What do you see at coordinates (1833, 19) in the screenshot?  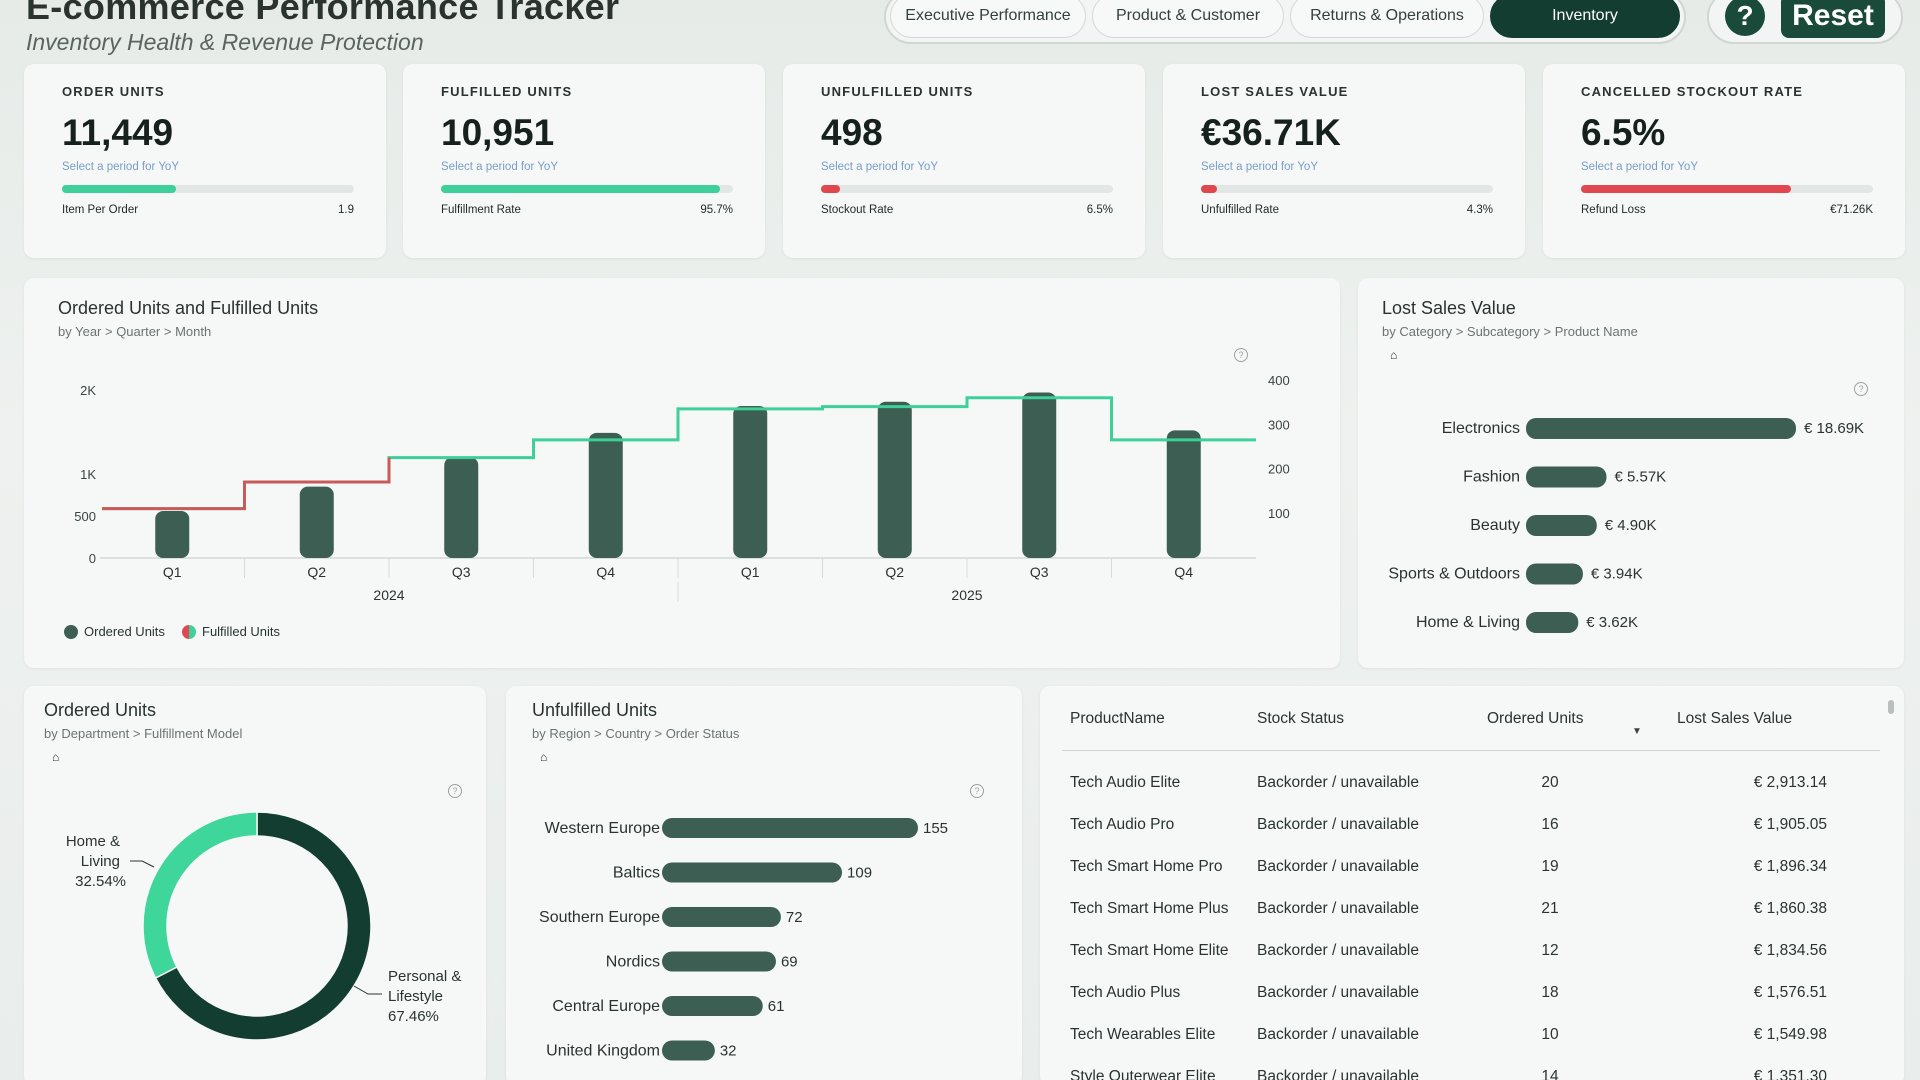 I see `reset-button: Reset` at bounding box center [1833, 19].